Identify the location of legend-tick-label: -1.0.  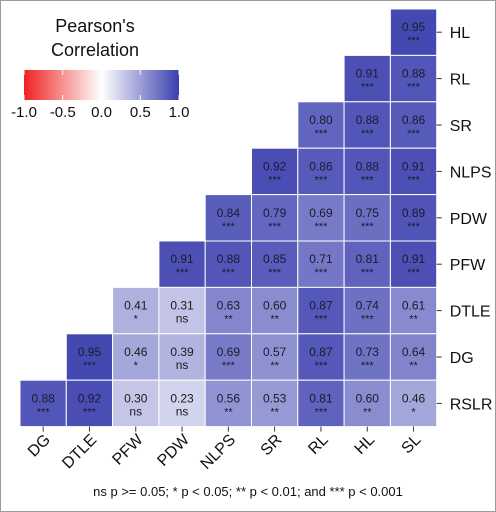
(24, 112).